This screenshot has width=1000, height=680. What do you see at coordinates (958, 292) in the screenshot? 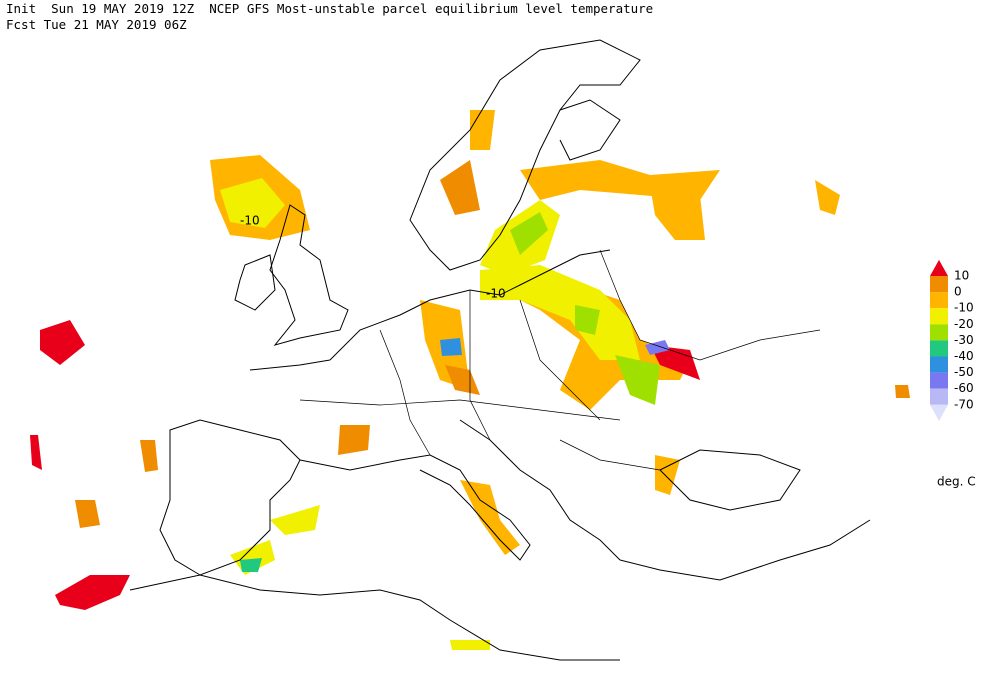
I see `legend-label: 0` at bounding box center [958, 292].